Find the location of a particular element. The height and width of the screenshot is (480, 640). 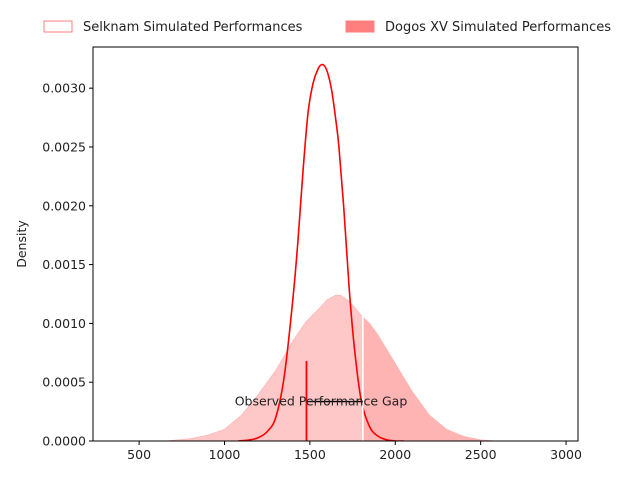

y-tick-label: 0.0030 is located at coordinates (64, 88).